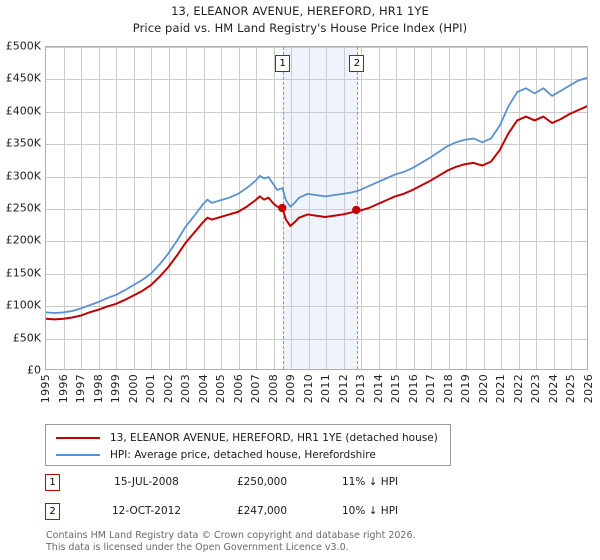  I want to click on x-axis-tick-label: 2002, so click(168, 389).